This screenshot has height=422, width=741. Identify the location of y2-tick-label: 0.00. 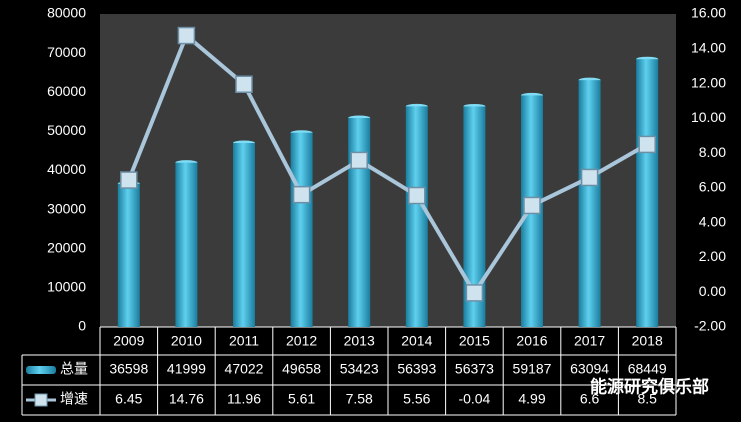
(712, 291).